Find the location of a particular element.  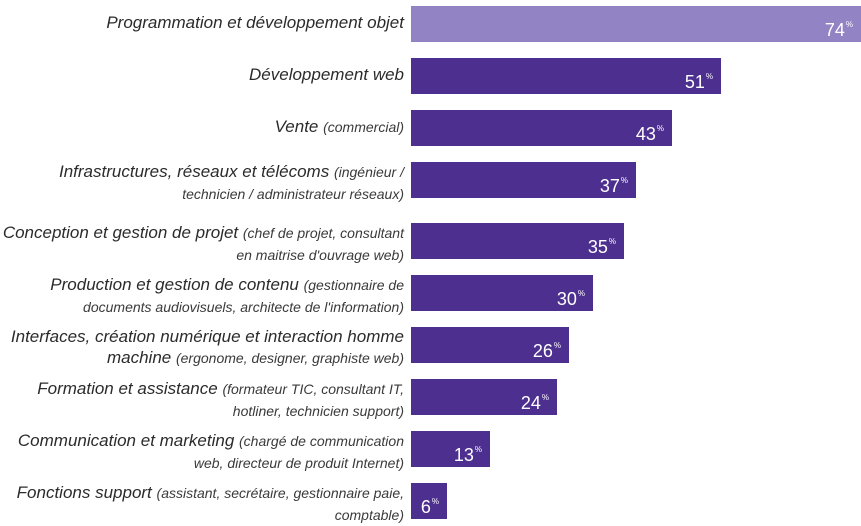

category-label-main: Formation et assistance is located at coordinates (127, 388).